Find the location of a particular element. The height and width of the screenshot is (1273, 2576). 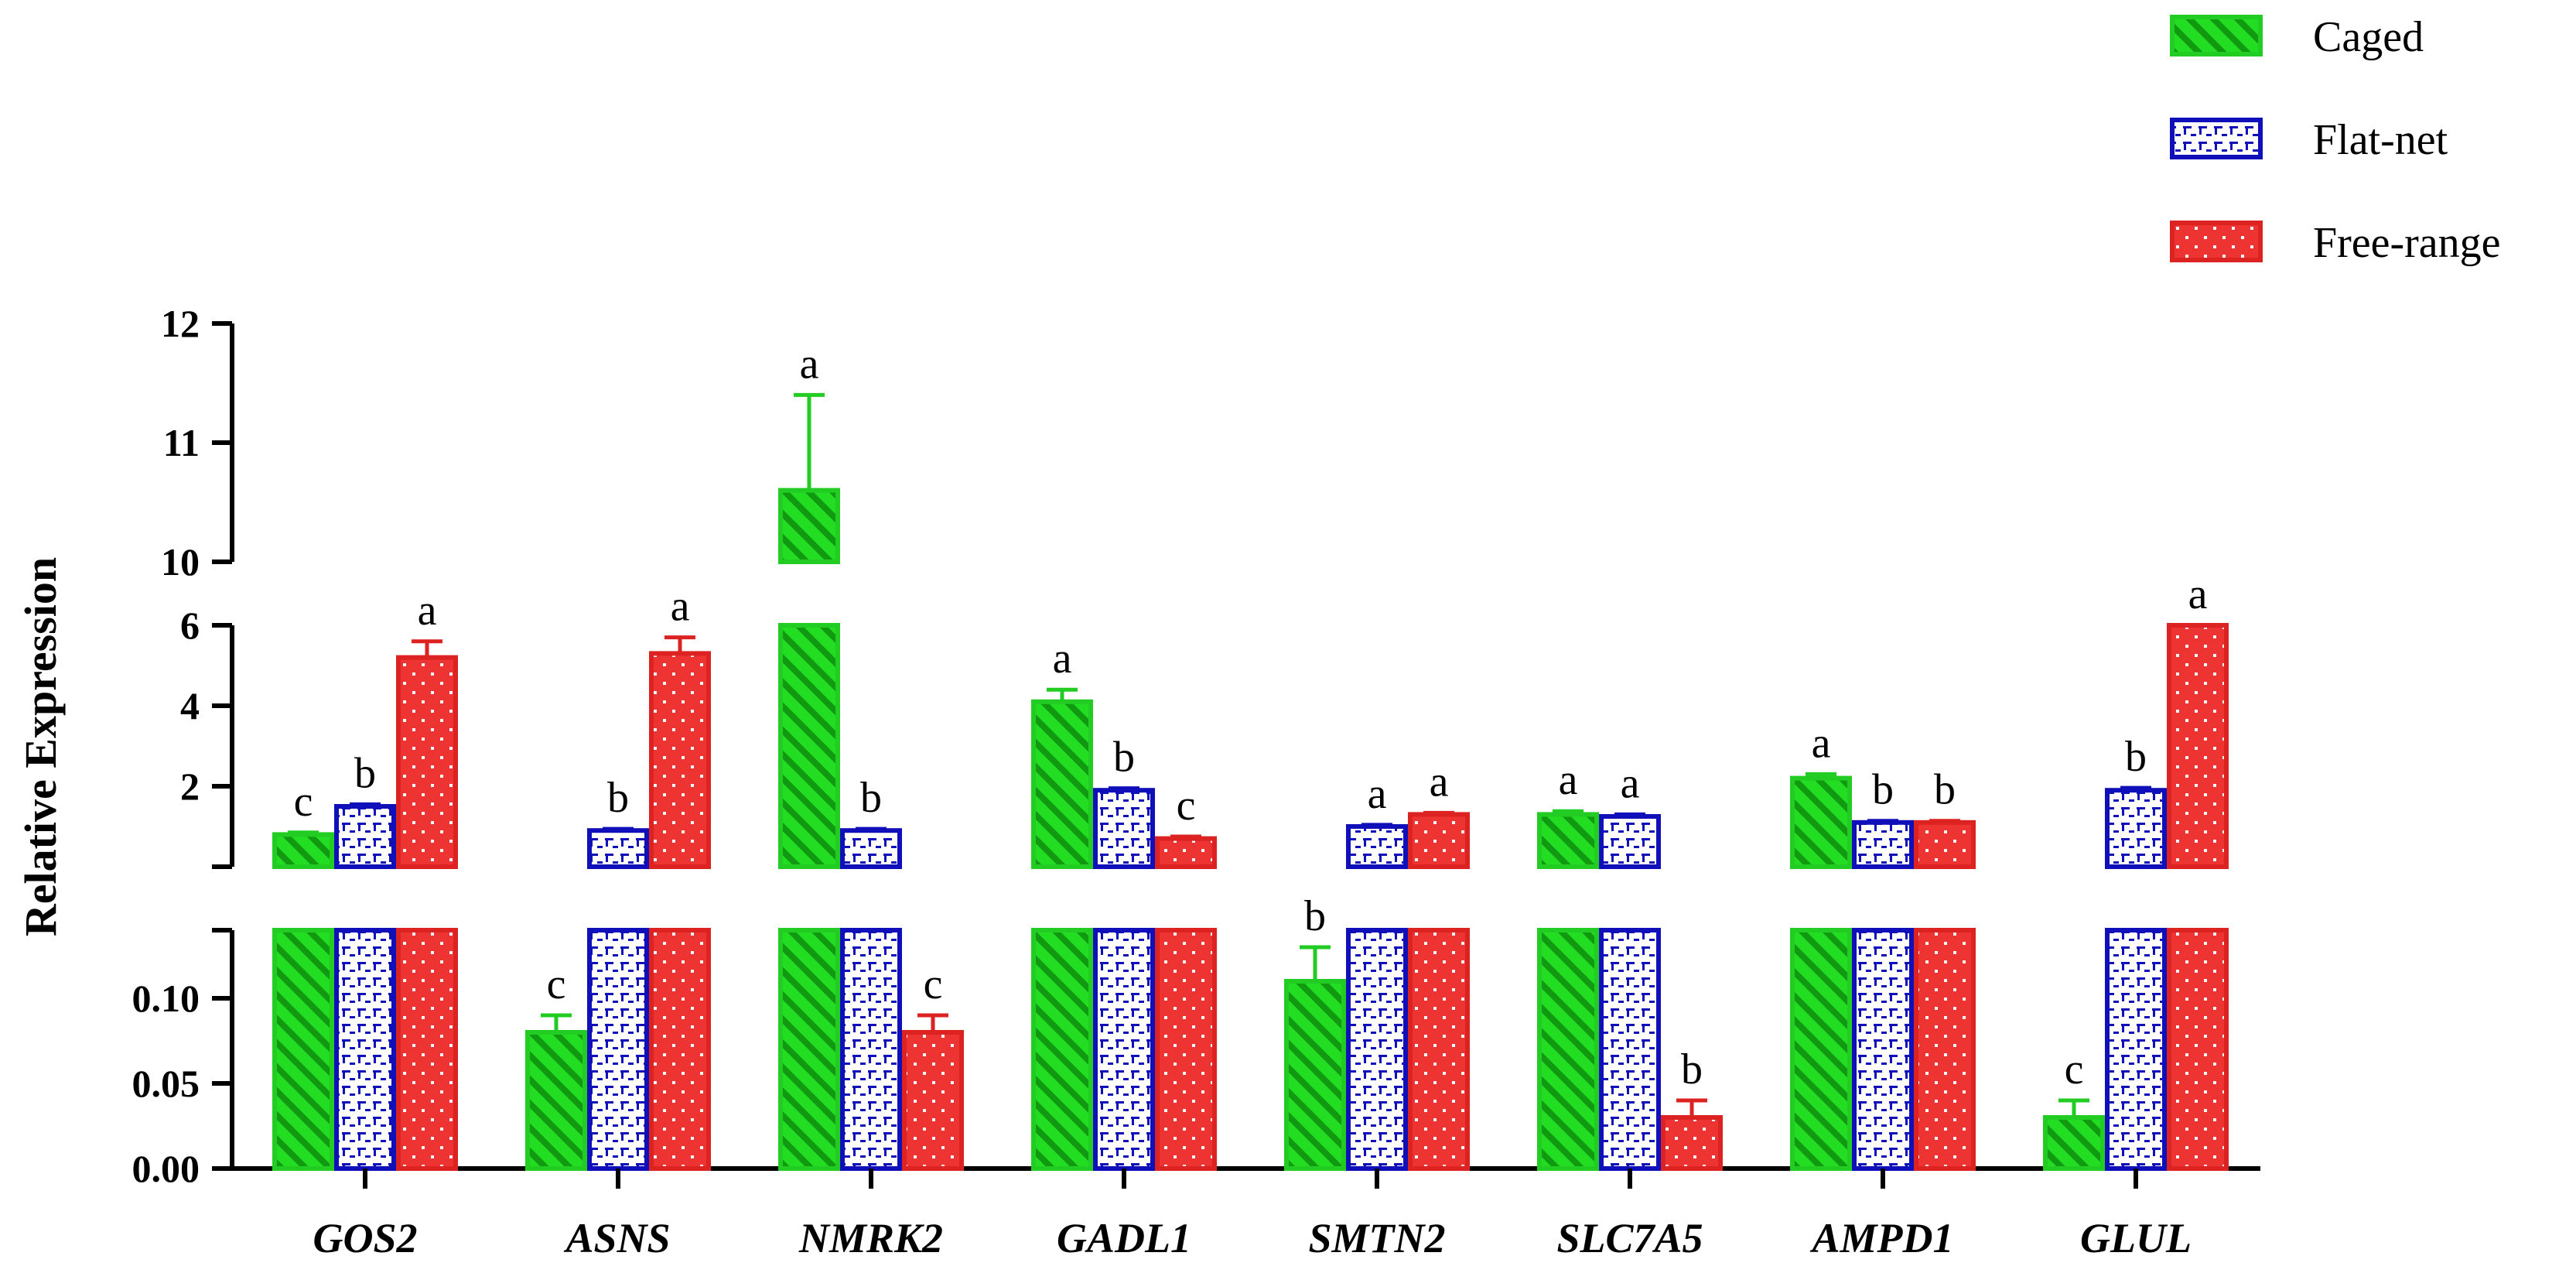

legend-label: Free-range is located at coordinates (2407, 243).